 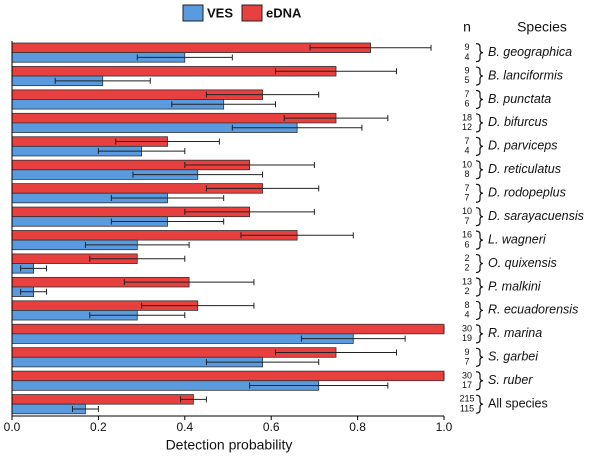 I want to click on category-label: B. geographica, so click(x=530, y=52).